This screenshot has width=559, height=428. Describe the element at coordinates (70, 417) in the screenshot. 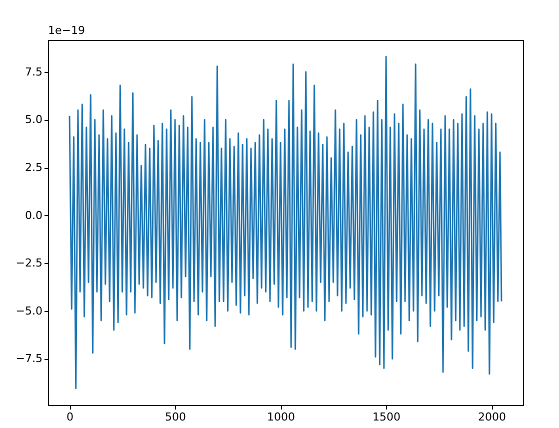

I see `x-tick-label: 0` at that location.